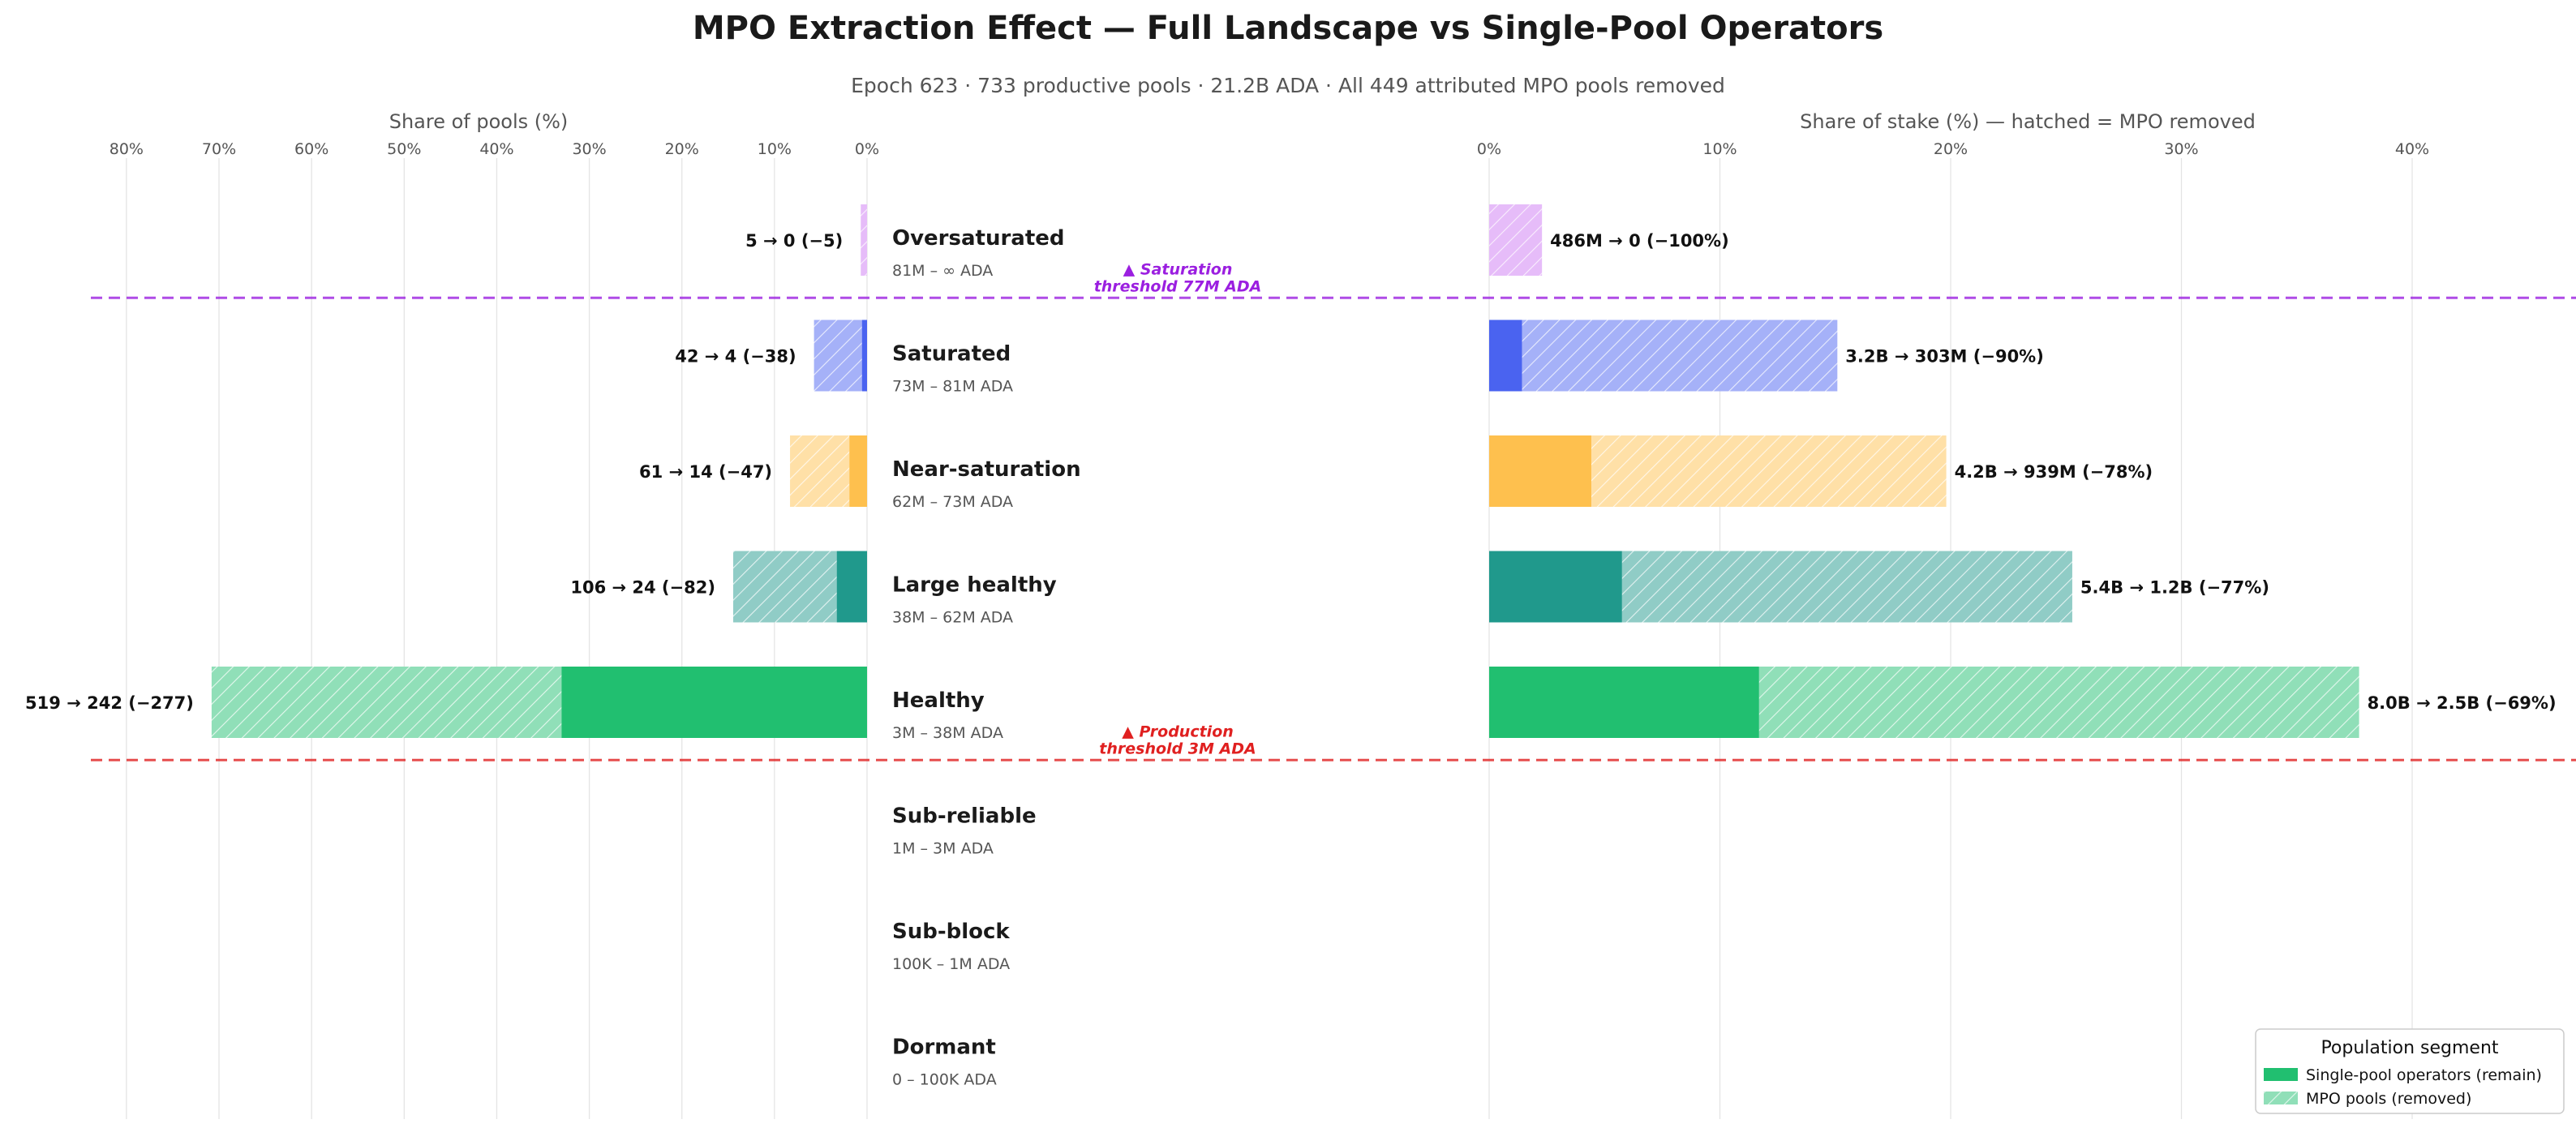  I want to click on legend-swatch-hatched, so click(2281, 1098).